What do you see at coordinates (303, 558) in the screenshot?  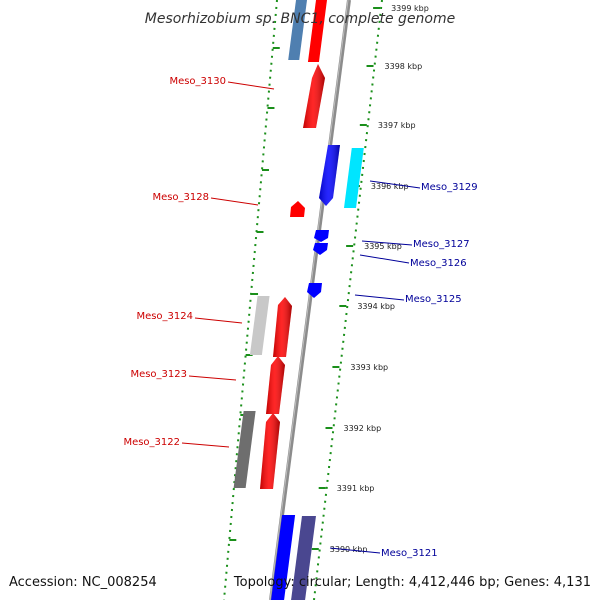 I see `feature-slate` at bounding box center [303, 558].